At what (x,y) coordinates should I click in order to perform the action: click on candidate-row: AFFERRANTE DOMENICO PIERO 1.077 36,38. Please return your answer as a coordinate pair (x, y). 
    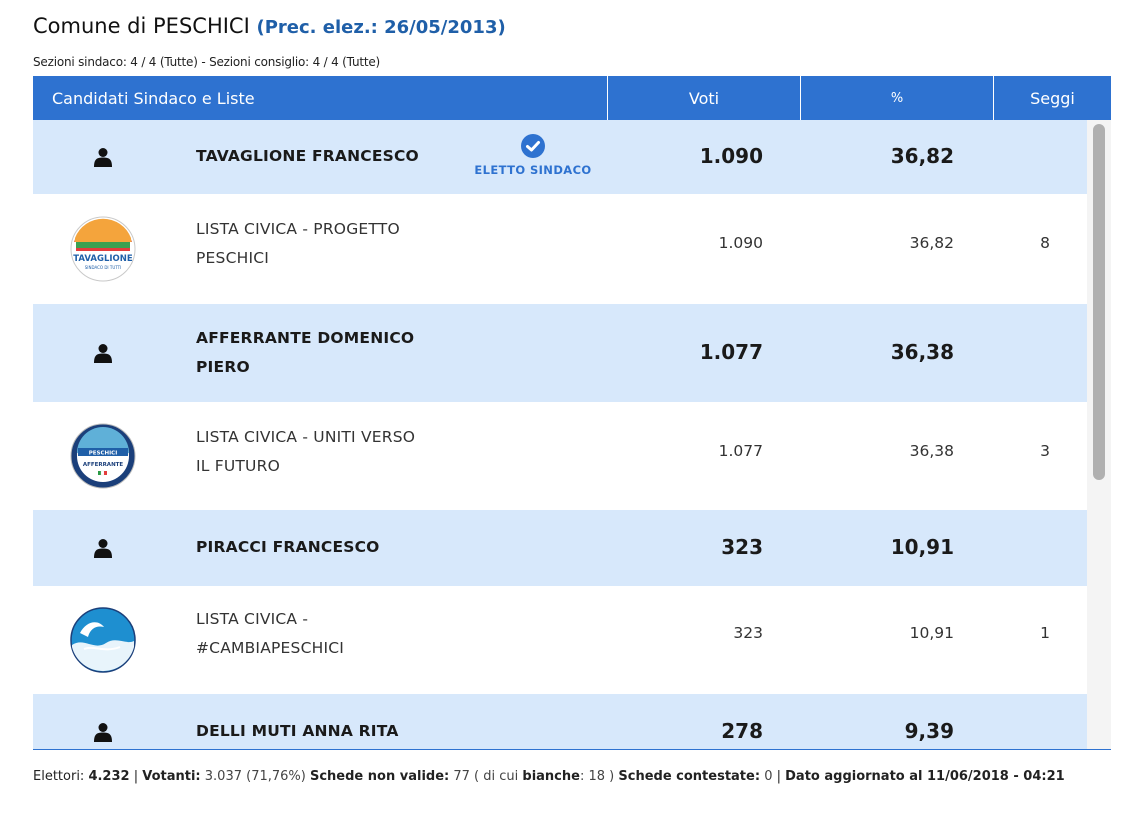
    Looking at the image, I should click on (560, 353).